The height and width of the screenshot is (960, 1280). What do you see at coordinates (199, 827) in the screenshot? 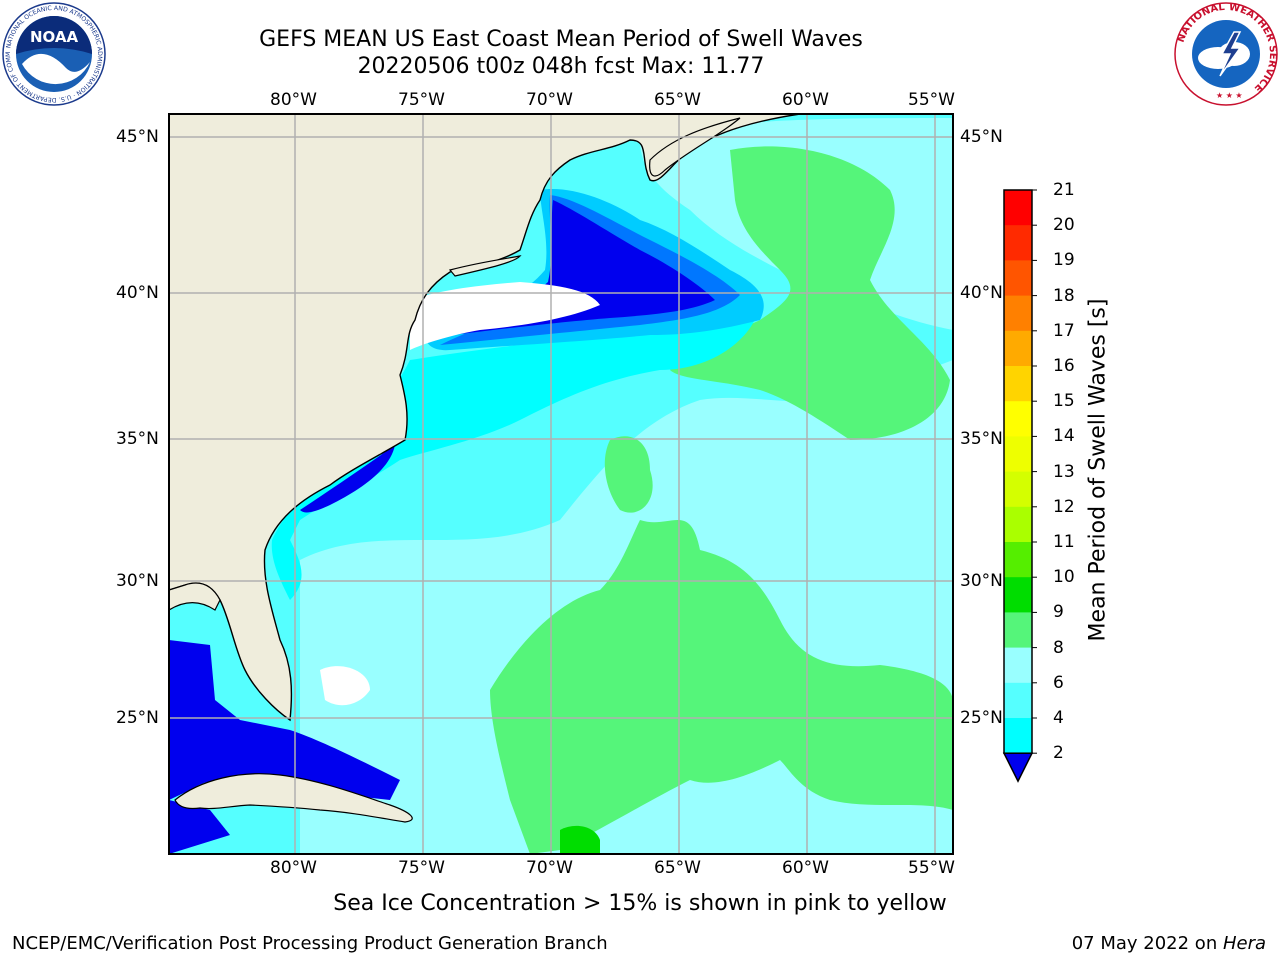
I see `field-below-2s-cuba` at bounding box center [199, 827].